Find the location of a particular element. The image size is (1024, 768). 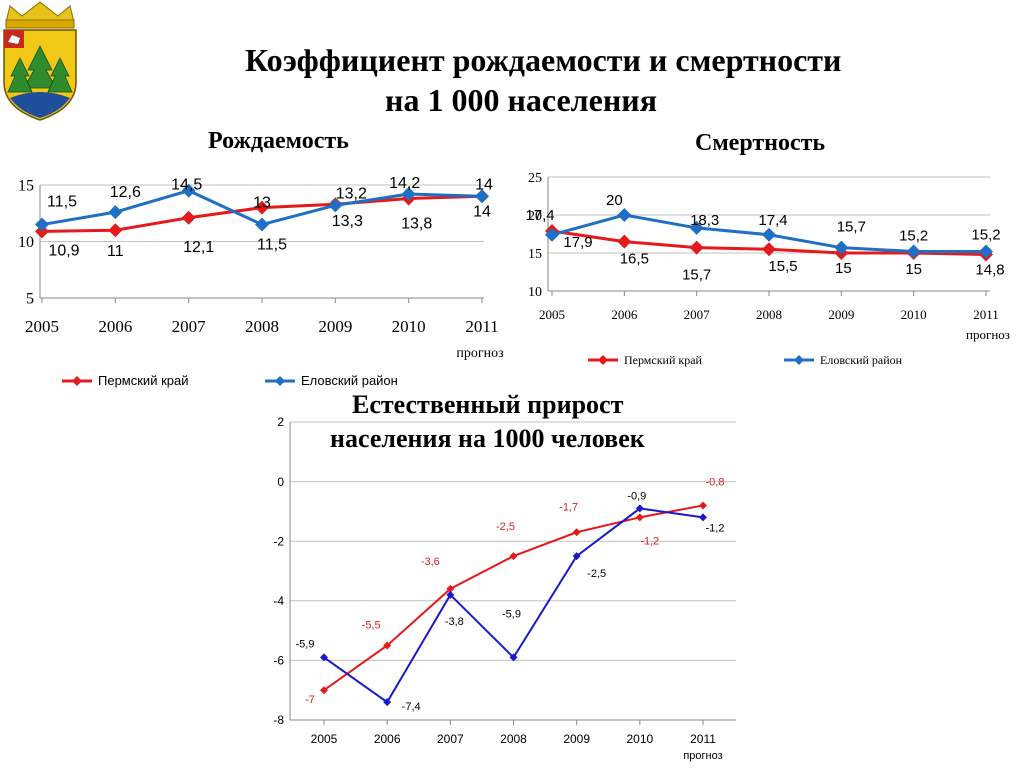

data-label: -5,5 is located at coordinates (371, 626).